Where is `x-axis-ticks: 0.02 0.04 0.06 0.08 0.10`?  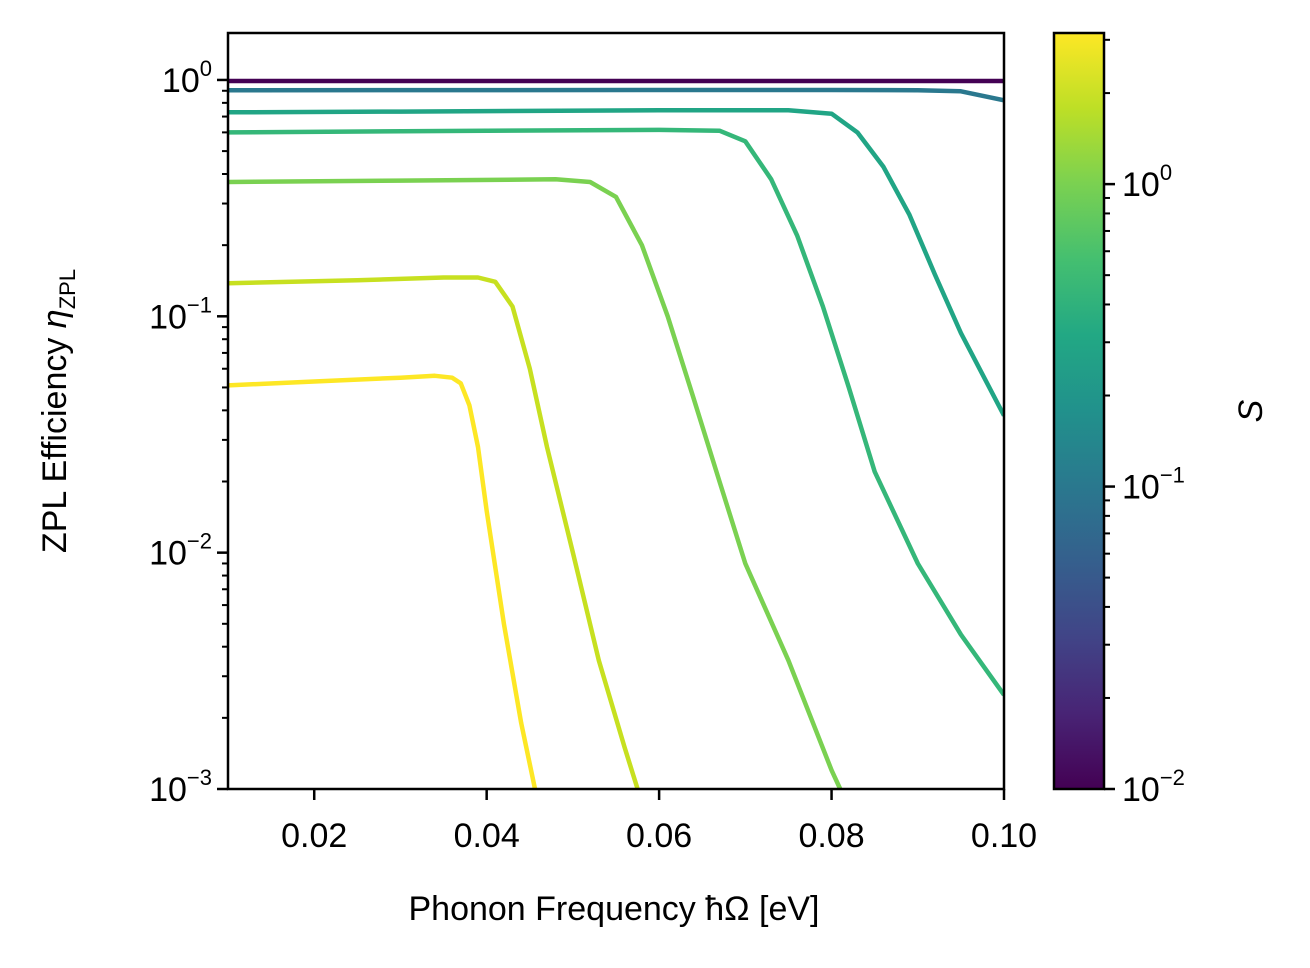
x-axis-ticks: 0.02 0.04 0.06 0.08 0.10 is located at coordinates (659, 822).